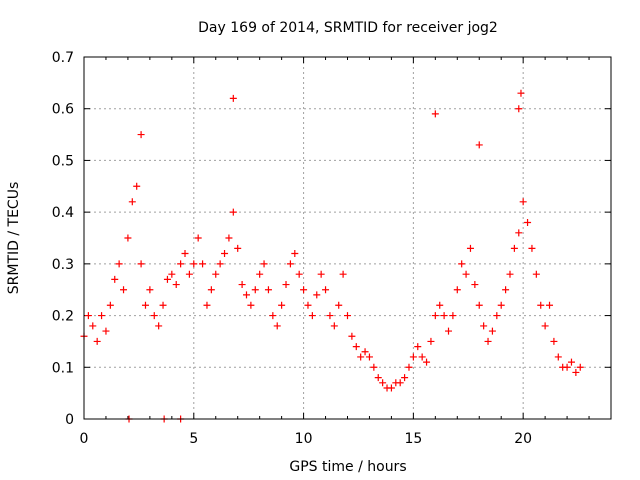 The image size is (640, 480). I want to click on y-tick-label: 0.1, so click(63, 368).